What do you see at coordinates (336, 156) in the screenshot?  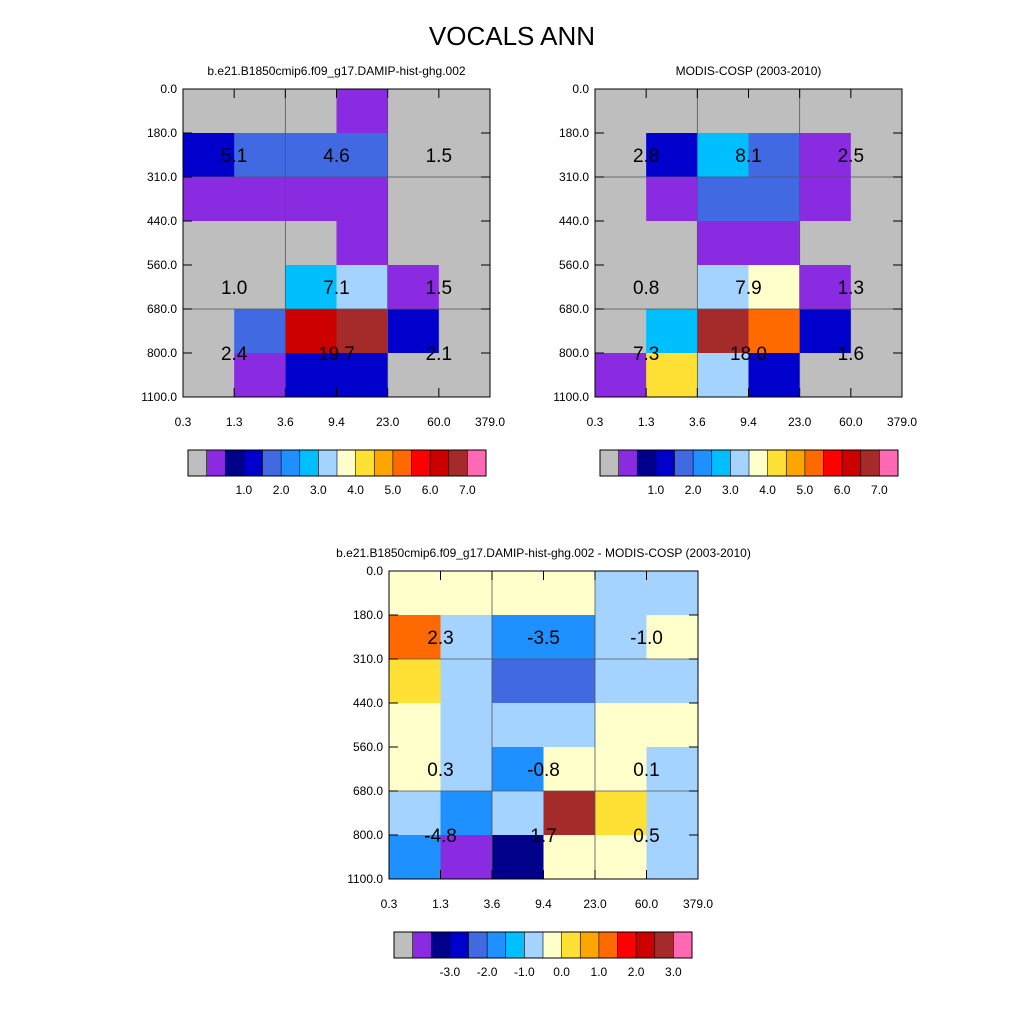 I see `block-value-label: 4.6` at bounding box center [336, 156].